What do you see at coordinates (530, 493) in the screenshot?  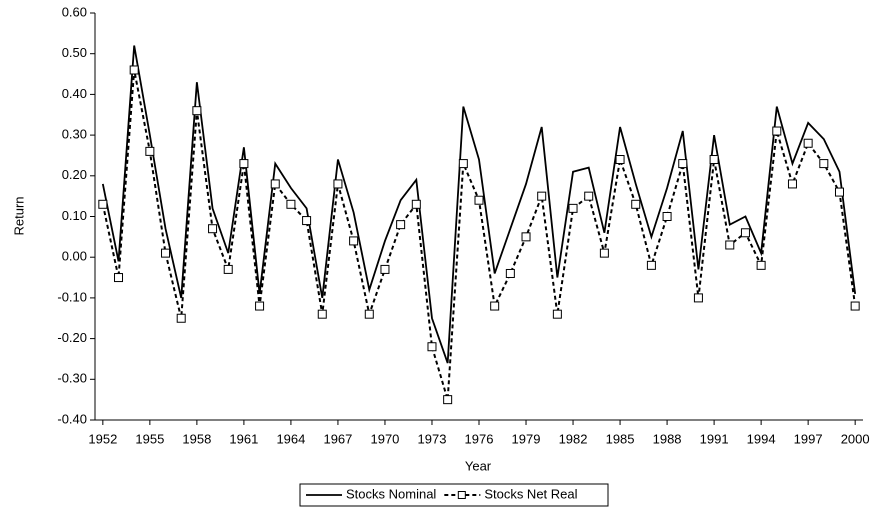 I see `legend-label: Stocks Net Real` at bounding box center [530, 493].